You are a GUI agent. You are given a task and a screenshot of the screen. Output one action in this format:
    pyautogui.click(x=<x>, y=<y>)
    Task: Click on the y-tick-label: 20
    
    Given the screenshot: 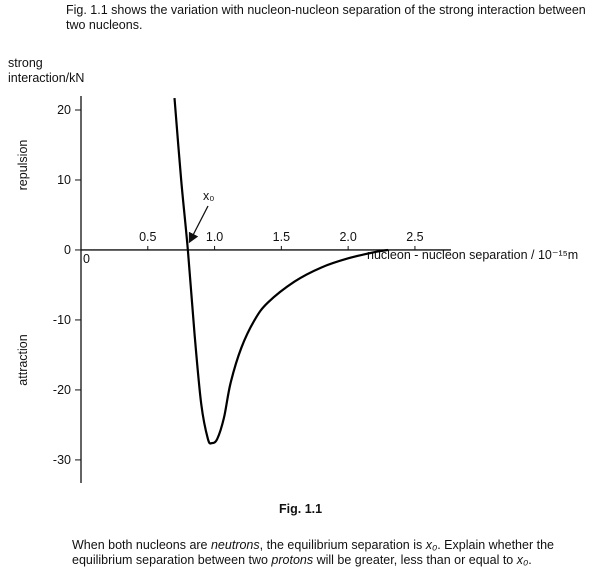 What is the action you would take?
    pyautogui.click(x=64, y=110)
    